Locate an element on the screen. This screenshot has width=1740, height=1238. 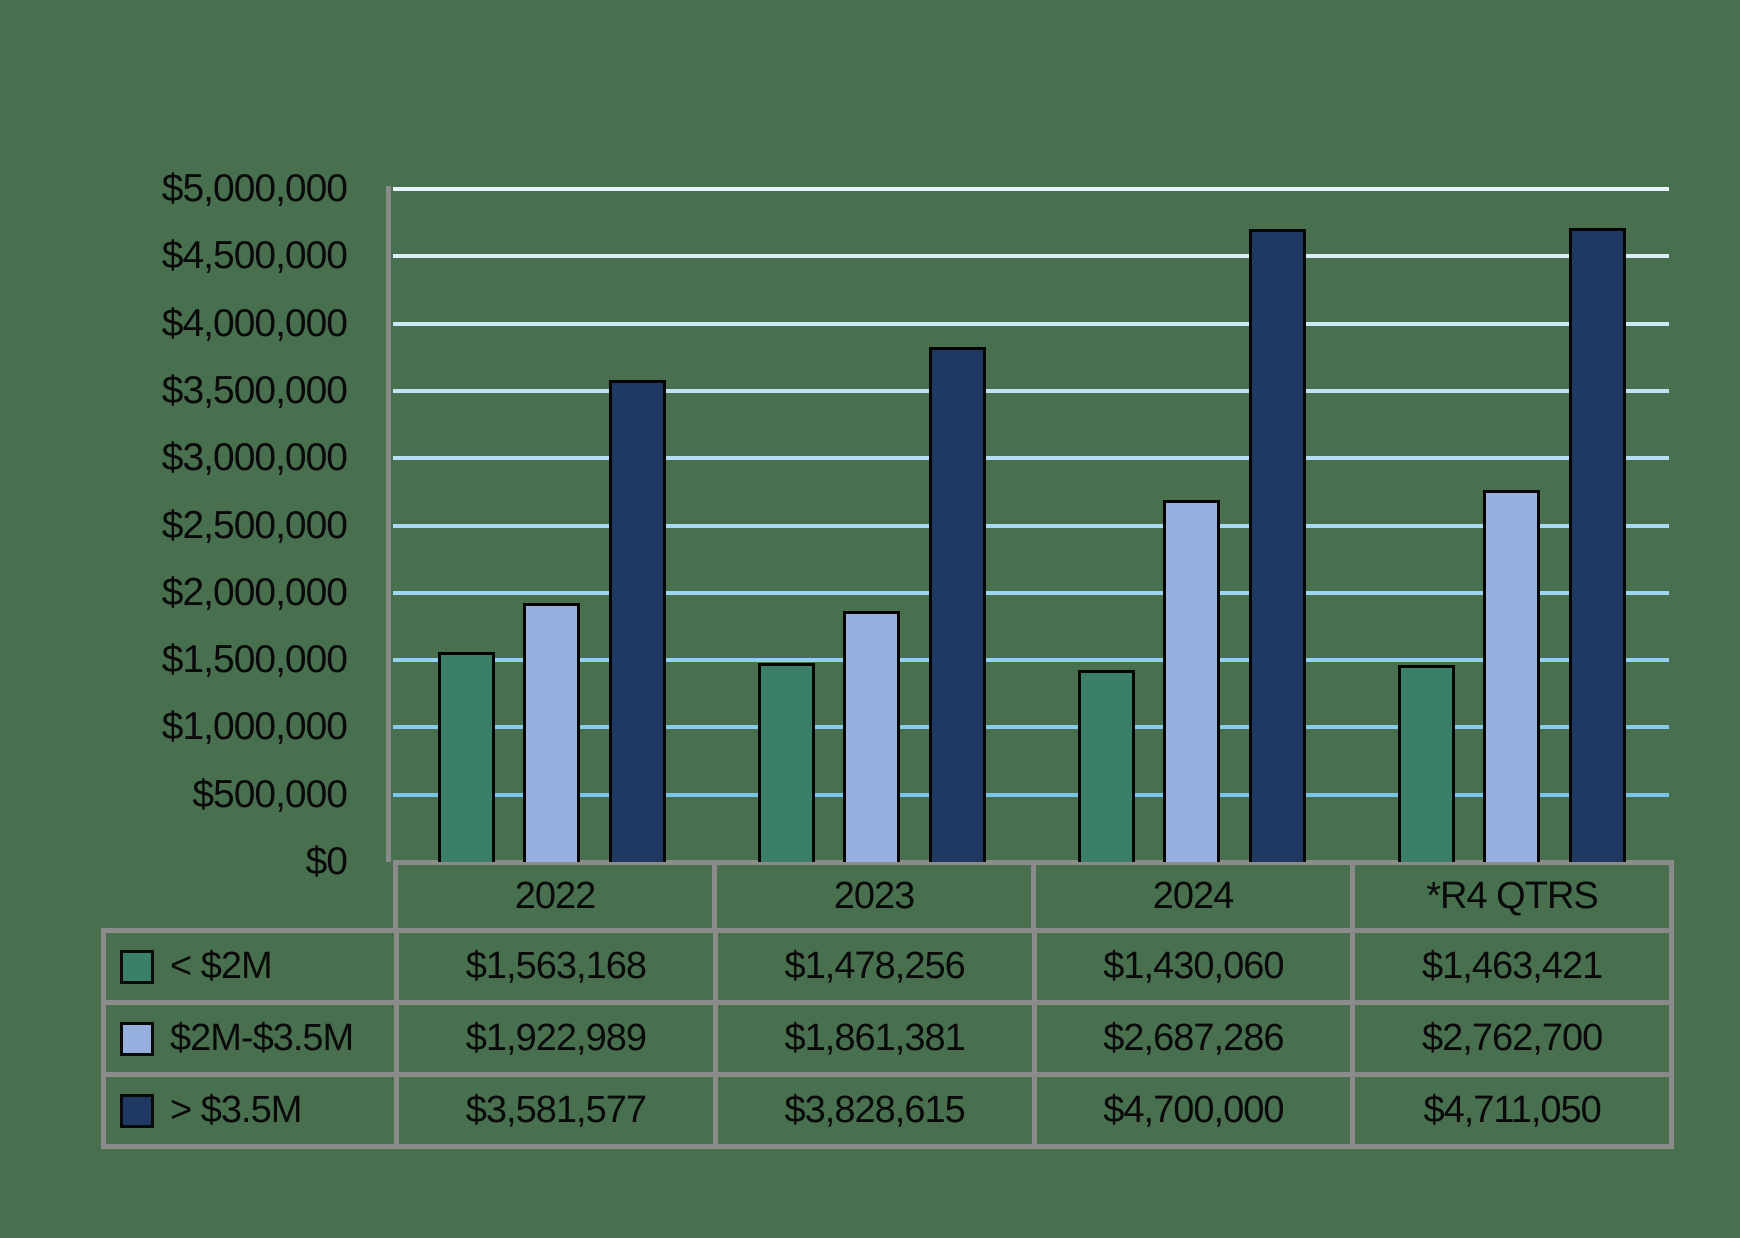
bar-35m-2022 is located at coordinates (637, 620).